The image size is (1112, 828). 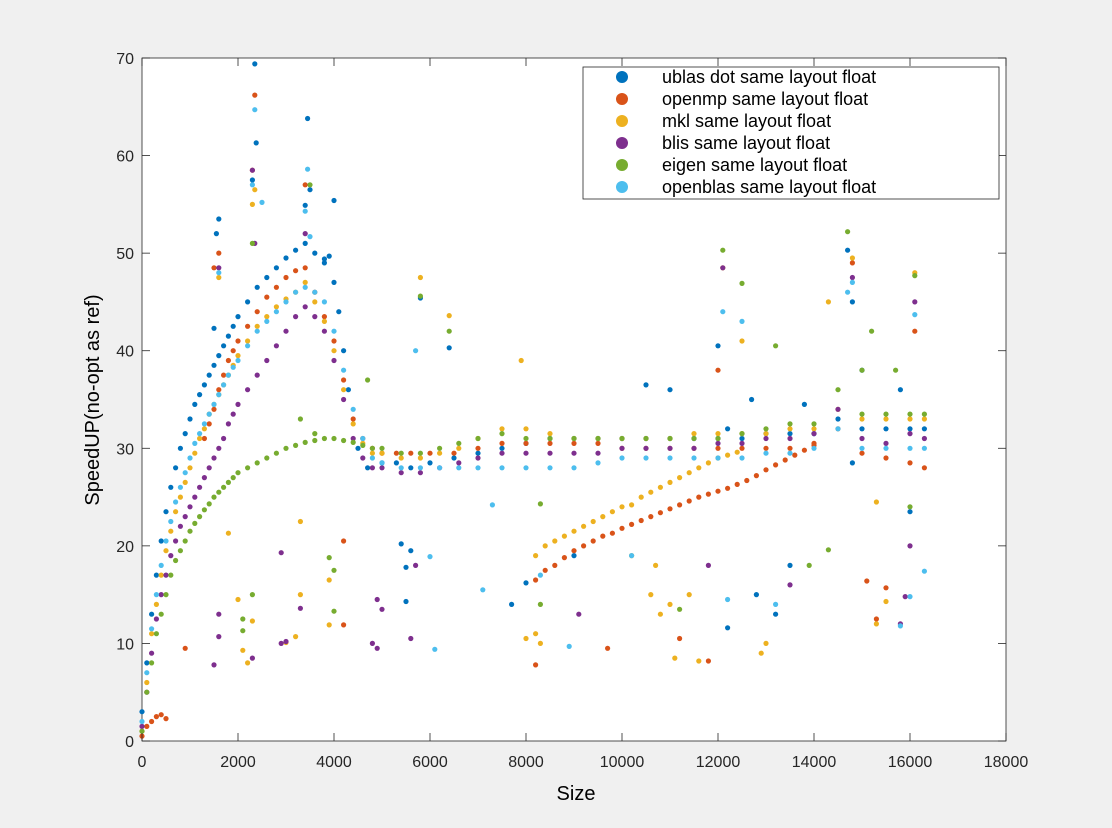 I want to click on x-tick-label: 18000, so click(x=1006, y=762).